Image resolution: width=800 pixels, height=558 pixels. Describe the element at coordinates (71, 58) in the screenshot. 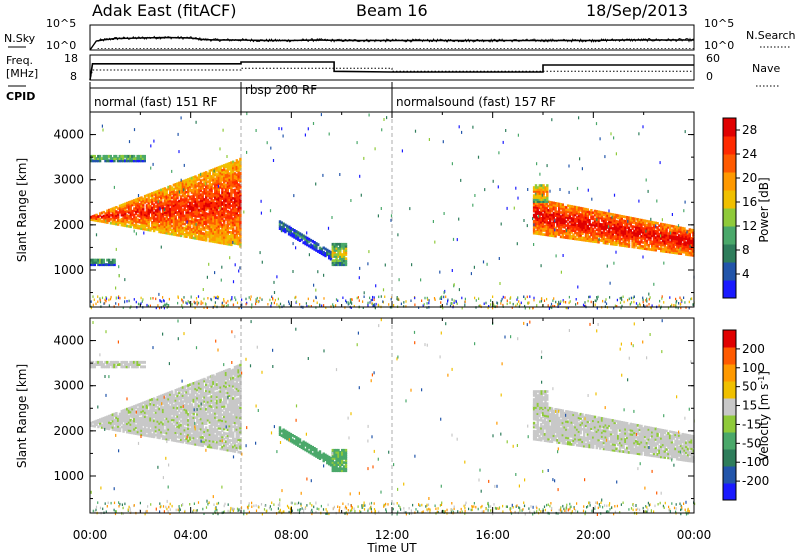

I see `freq-axis-top: 18` at that location.